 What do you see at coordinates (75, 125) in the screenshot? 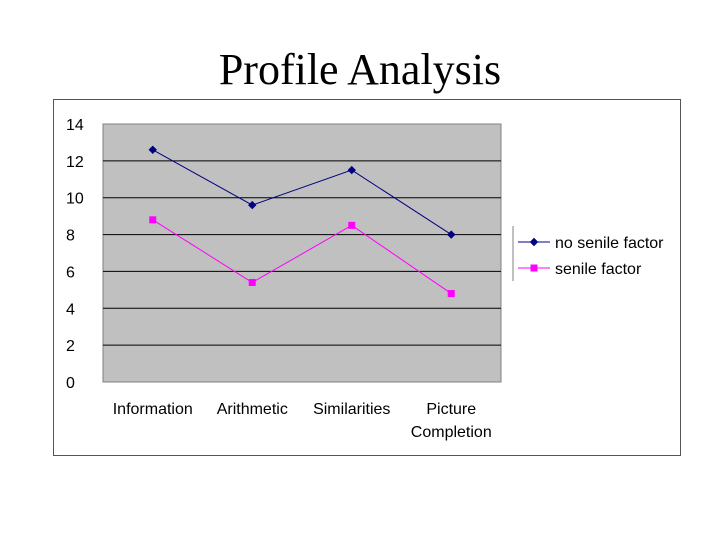
I see `y-tick-label: 14` at bounding box center [75, 125].